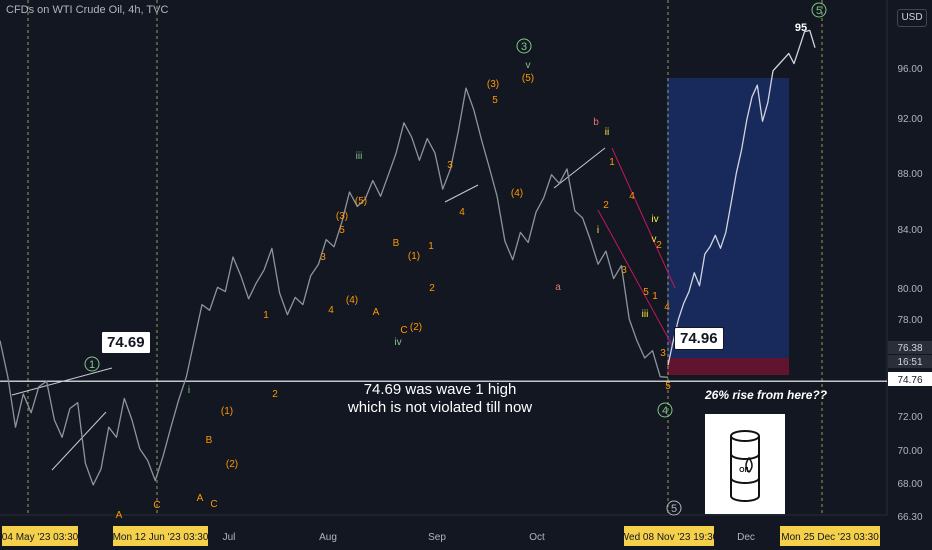 The height and width of the screenshot is (550, 932). What do you see at coordinates (275, 394) in the screenshot?
I see `wave-label-9: 2` at bounding box center [275, 394].